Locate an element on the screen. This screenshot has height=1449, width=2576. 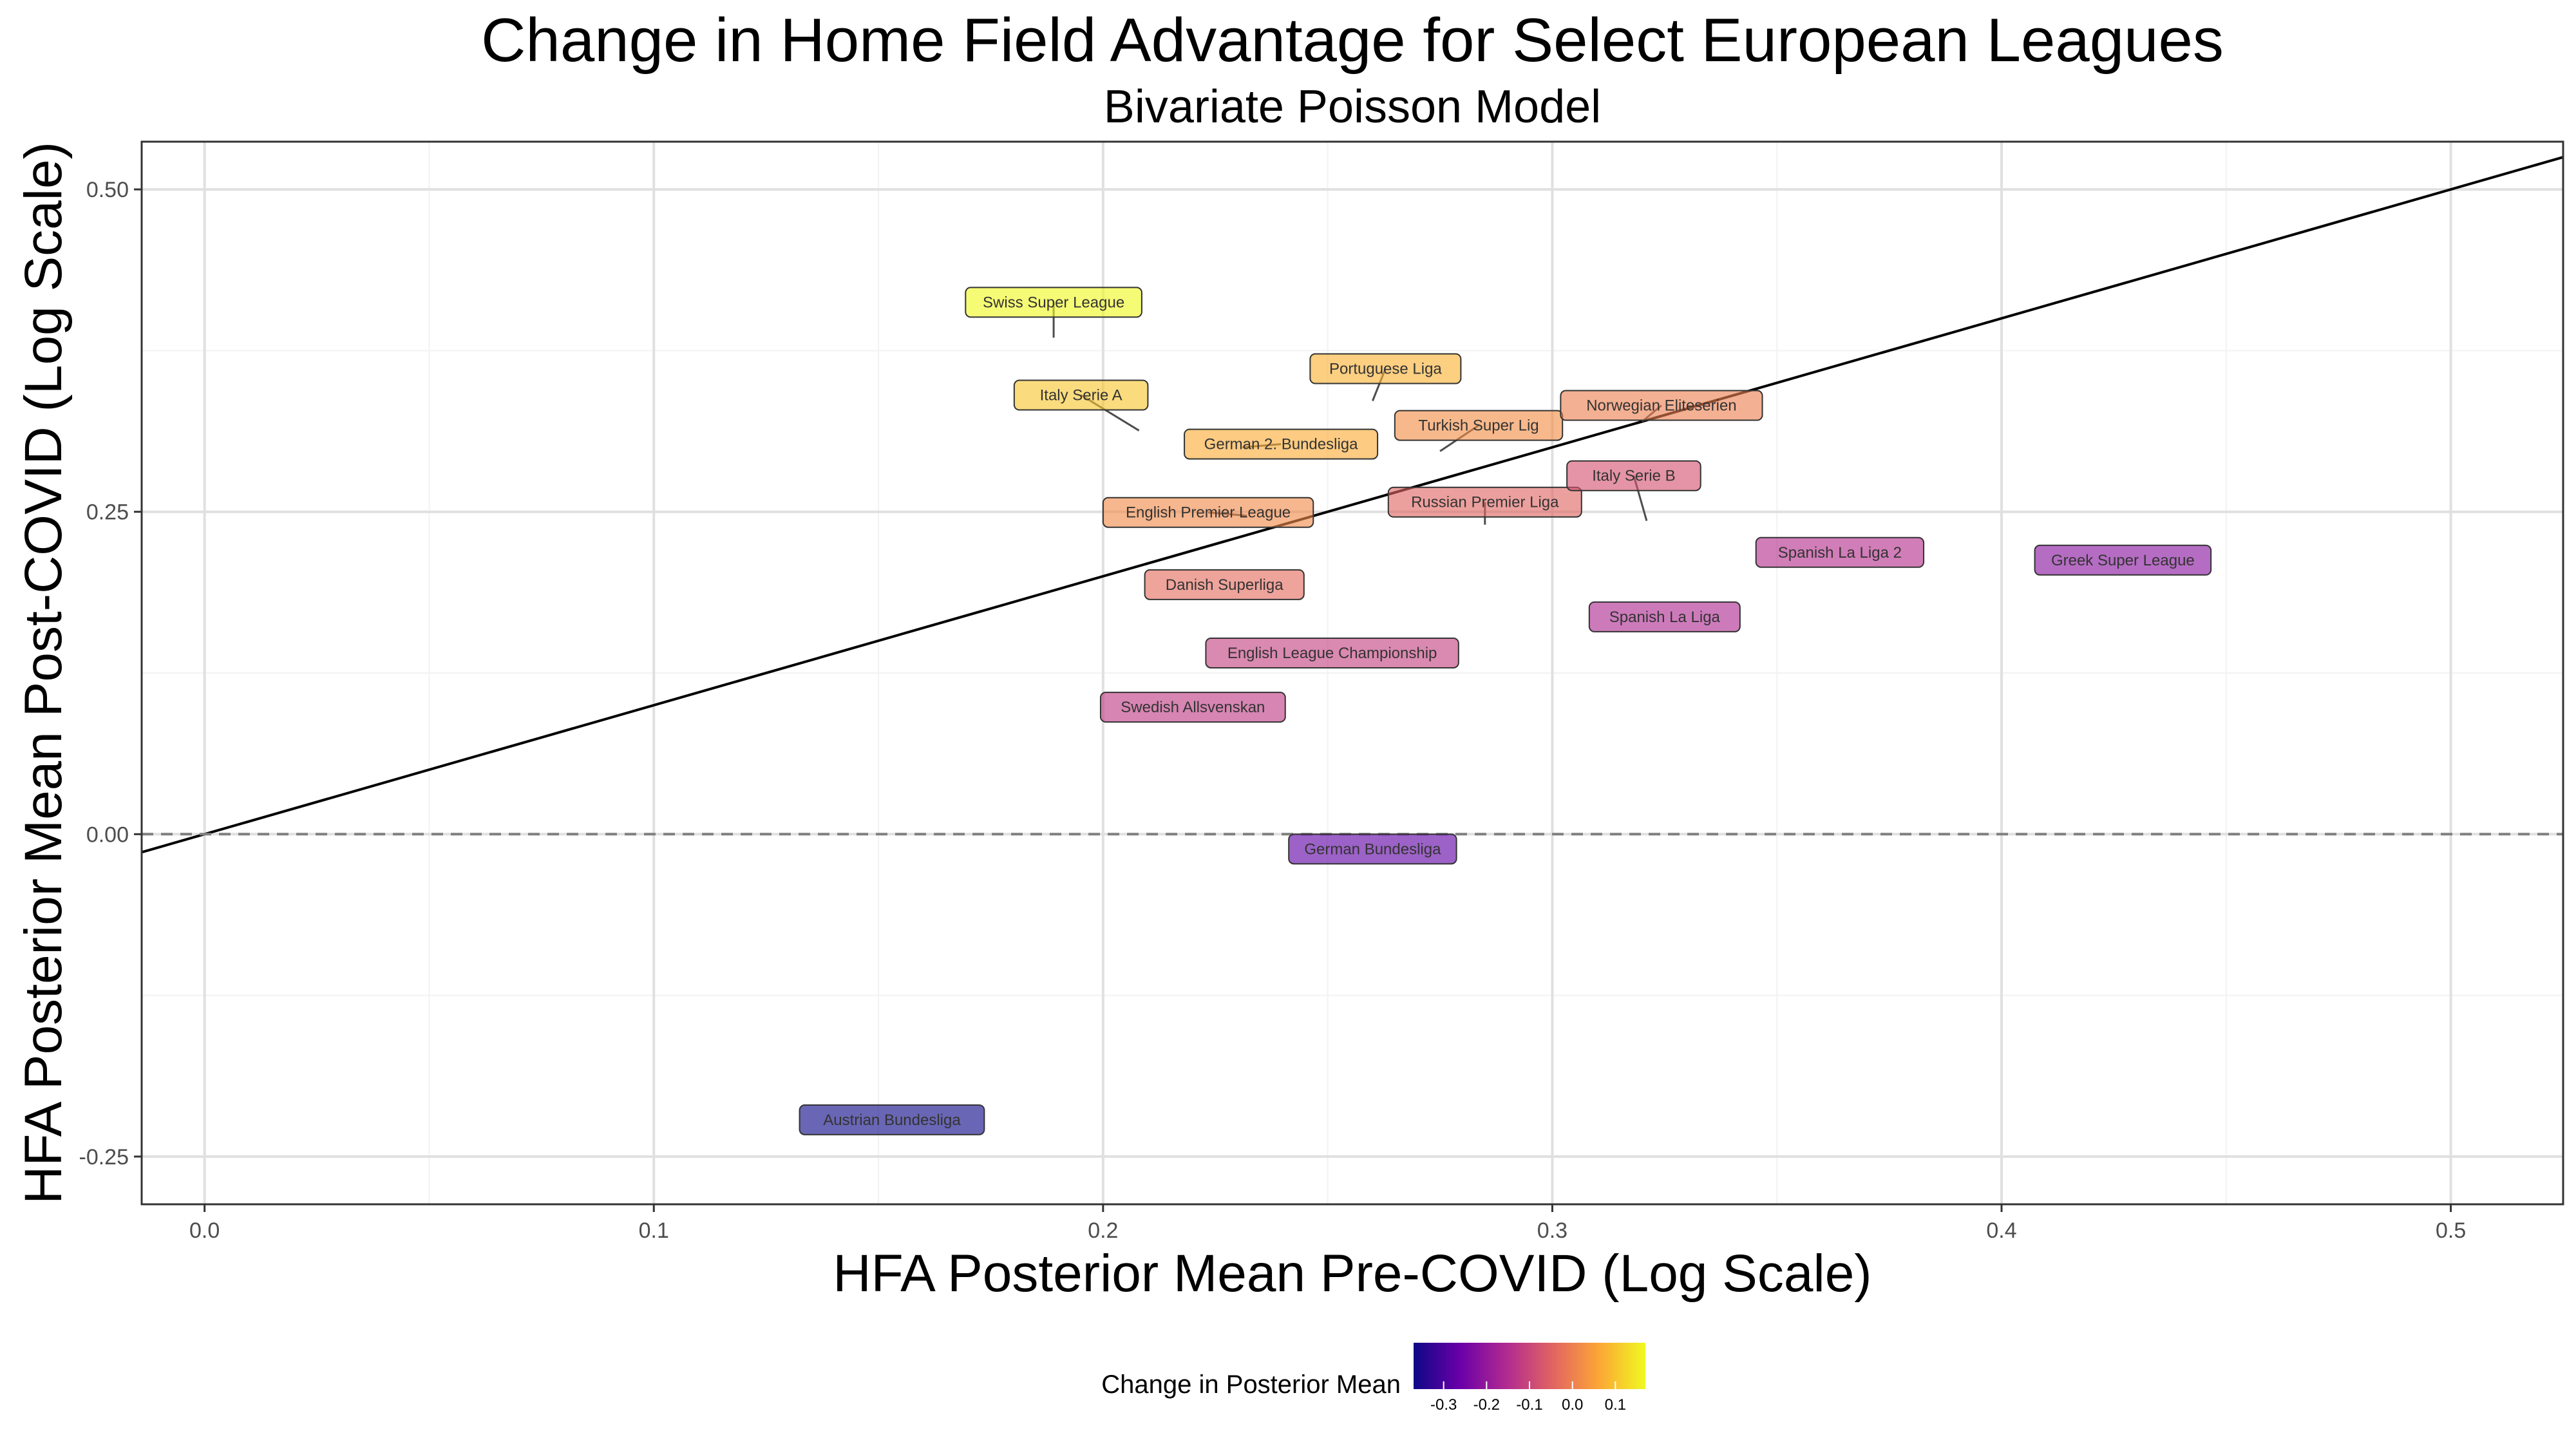
league-point: Spanish La Liga 2 is located at coordinates (1840, 552).